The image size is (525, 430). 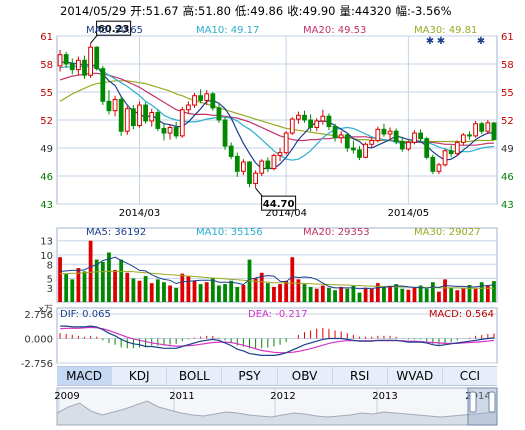 I want to click on tab-kdj: KDJ, so click(x=138, y=376).